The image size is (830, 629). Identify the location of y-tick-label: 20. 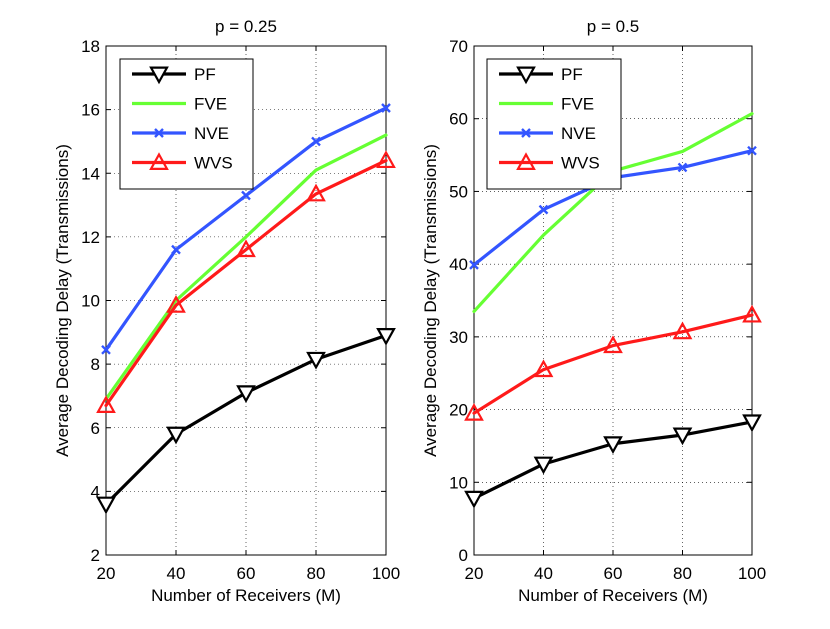
(458, 410).